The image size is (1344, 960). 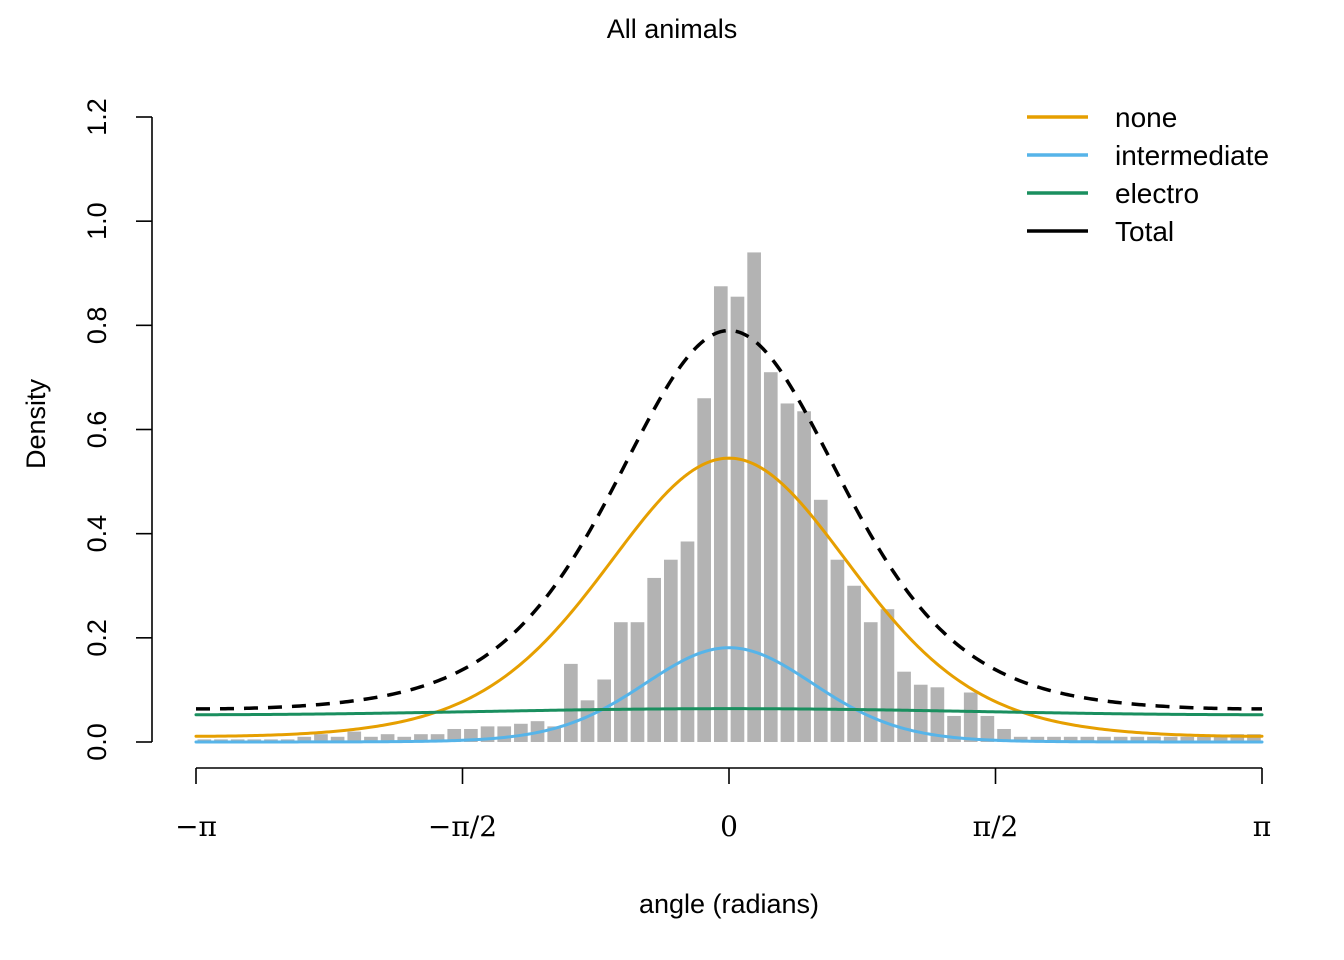 What do you see at coordinates (729, 826) in the screenshot?
I see `x-tick-label: 0` at bounding box center [729, 826].